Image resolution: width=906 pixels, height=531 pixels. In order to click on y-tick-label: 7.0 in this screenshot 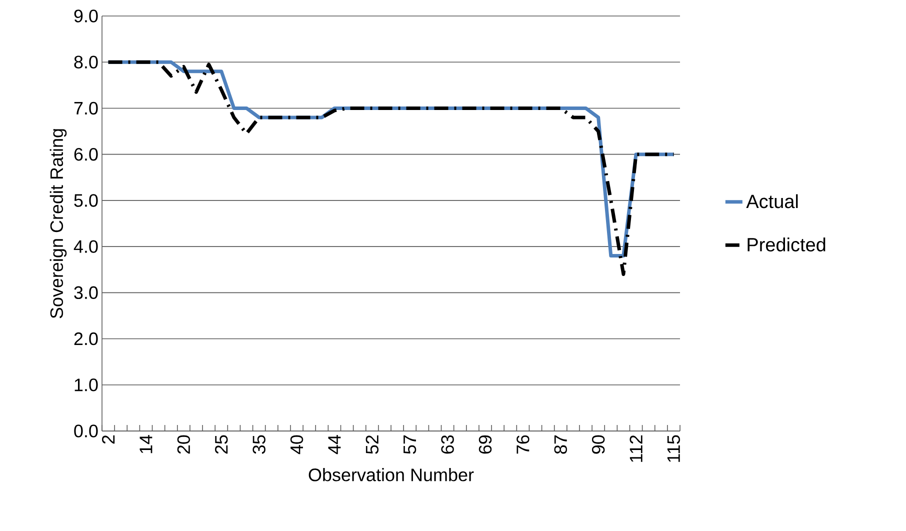, I will do `click(86, 108)`.